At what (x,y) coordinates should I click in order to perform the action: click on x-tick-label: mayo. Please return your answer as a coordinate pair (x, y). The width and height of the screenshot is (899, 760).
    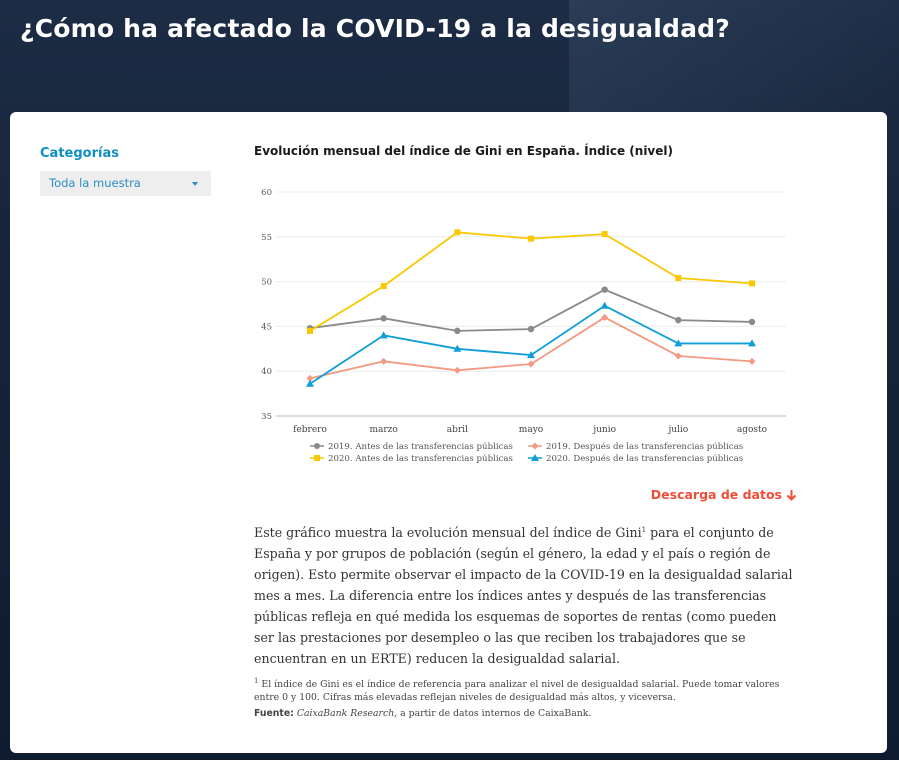
    Looking at the image, I should click on (531, 430).